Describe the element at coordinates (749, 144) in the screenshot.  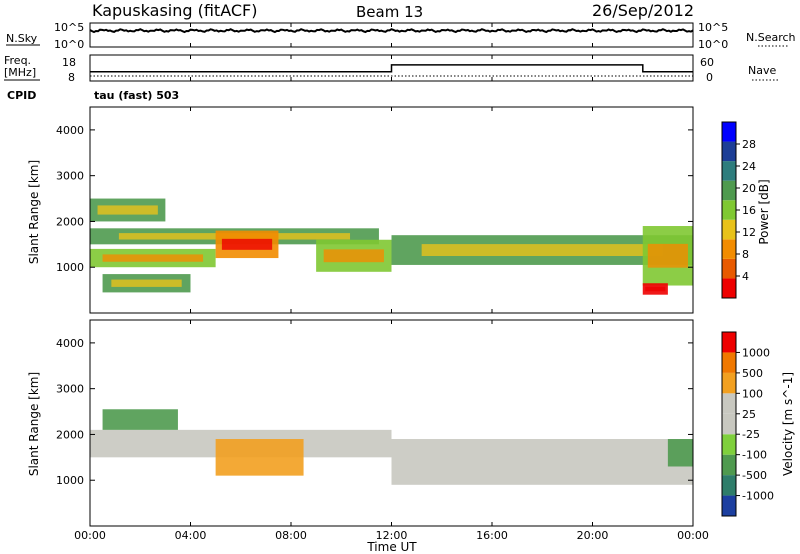
I see `colorbar-tick-label: 28` at that location.